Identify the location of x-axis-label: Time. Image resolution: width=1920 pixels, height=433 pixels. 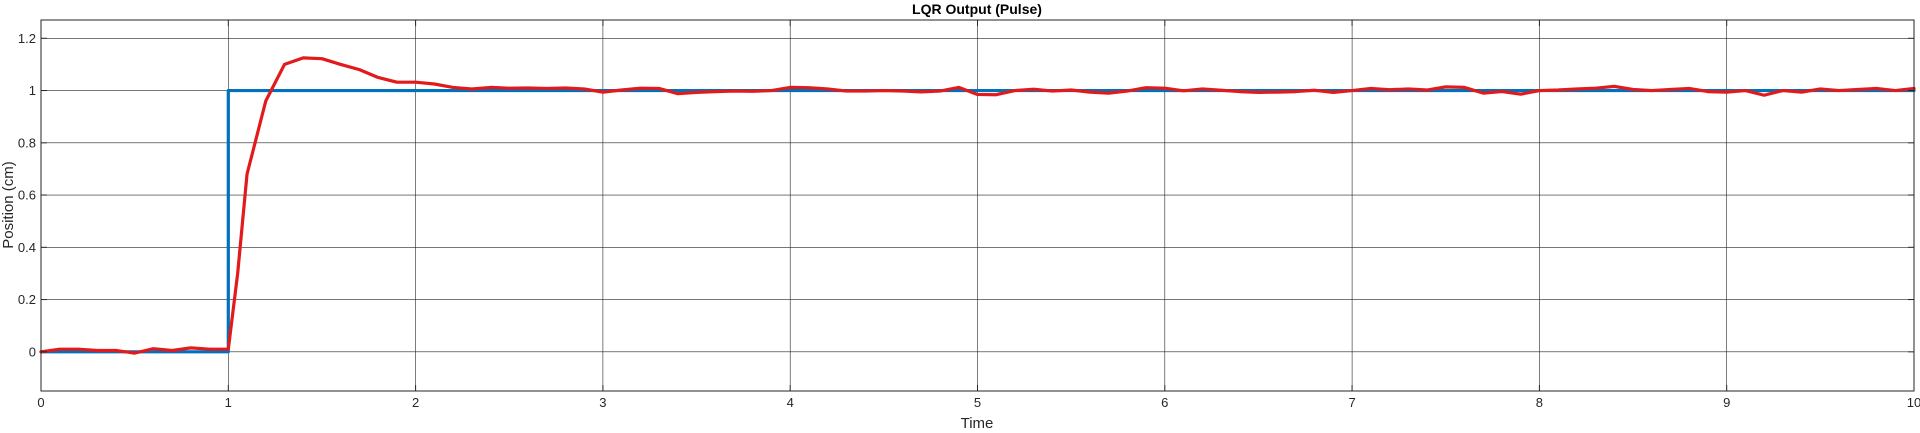
(977, 423).